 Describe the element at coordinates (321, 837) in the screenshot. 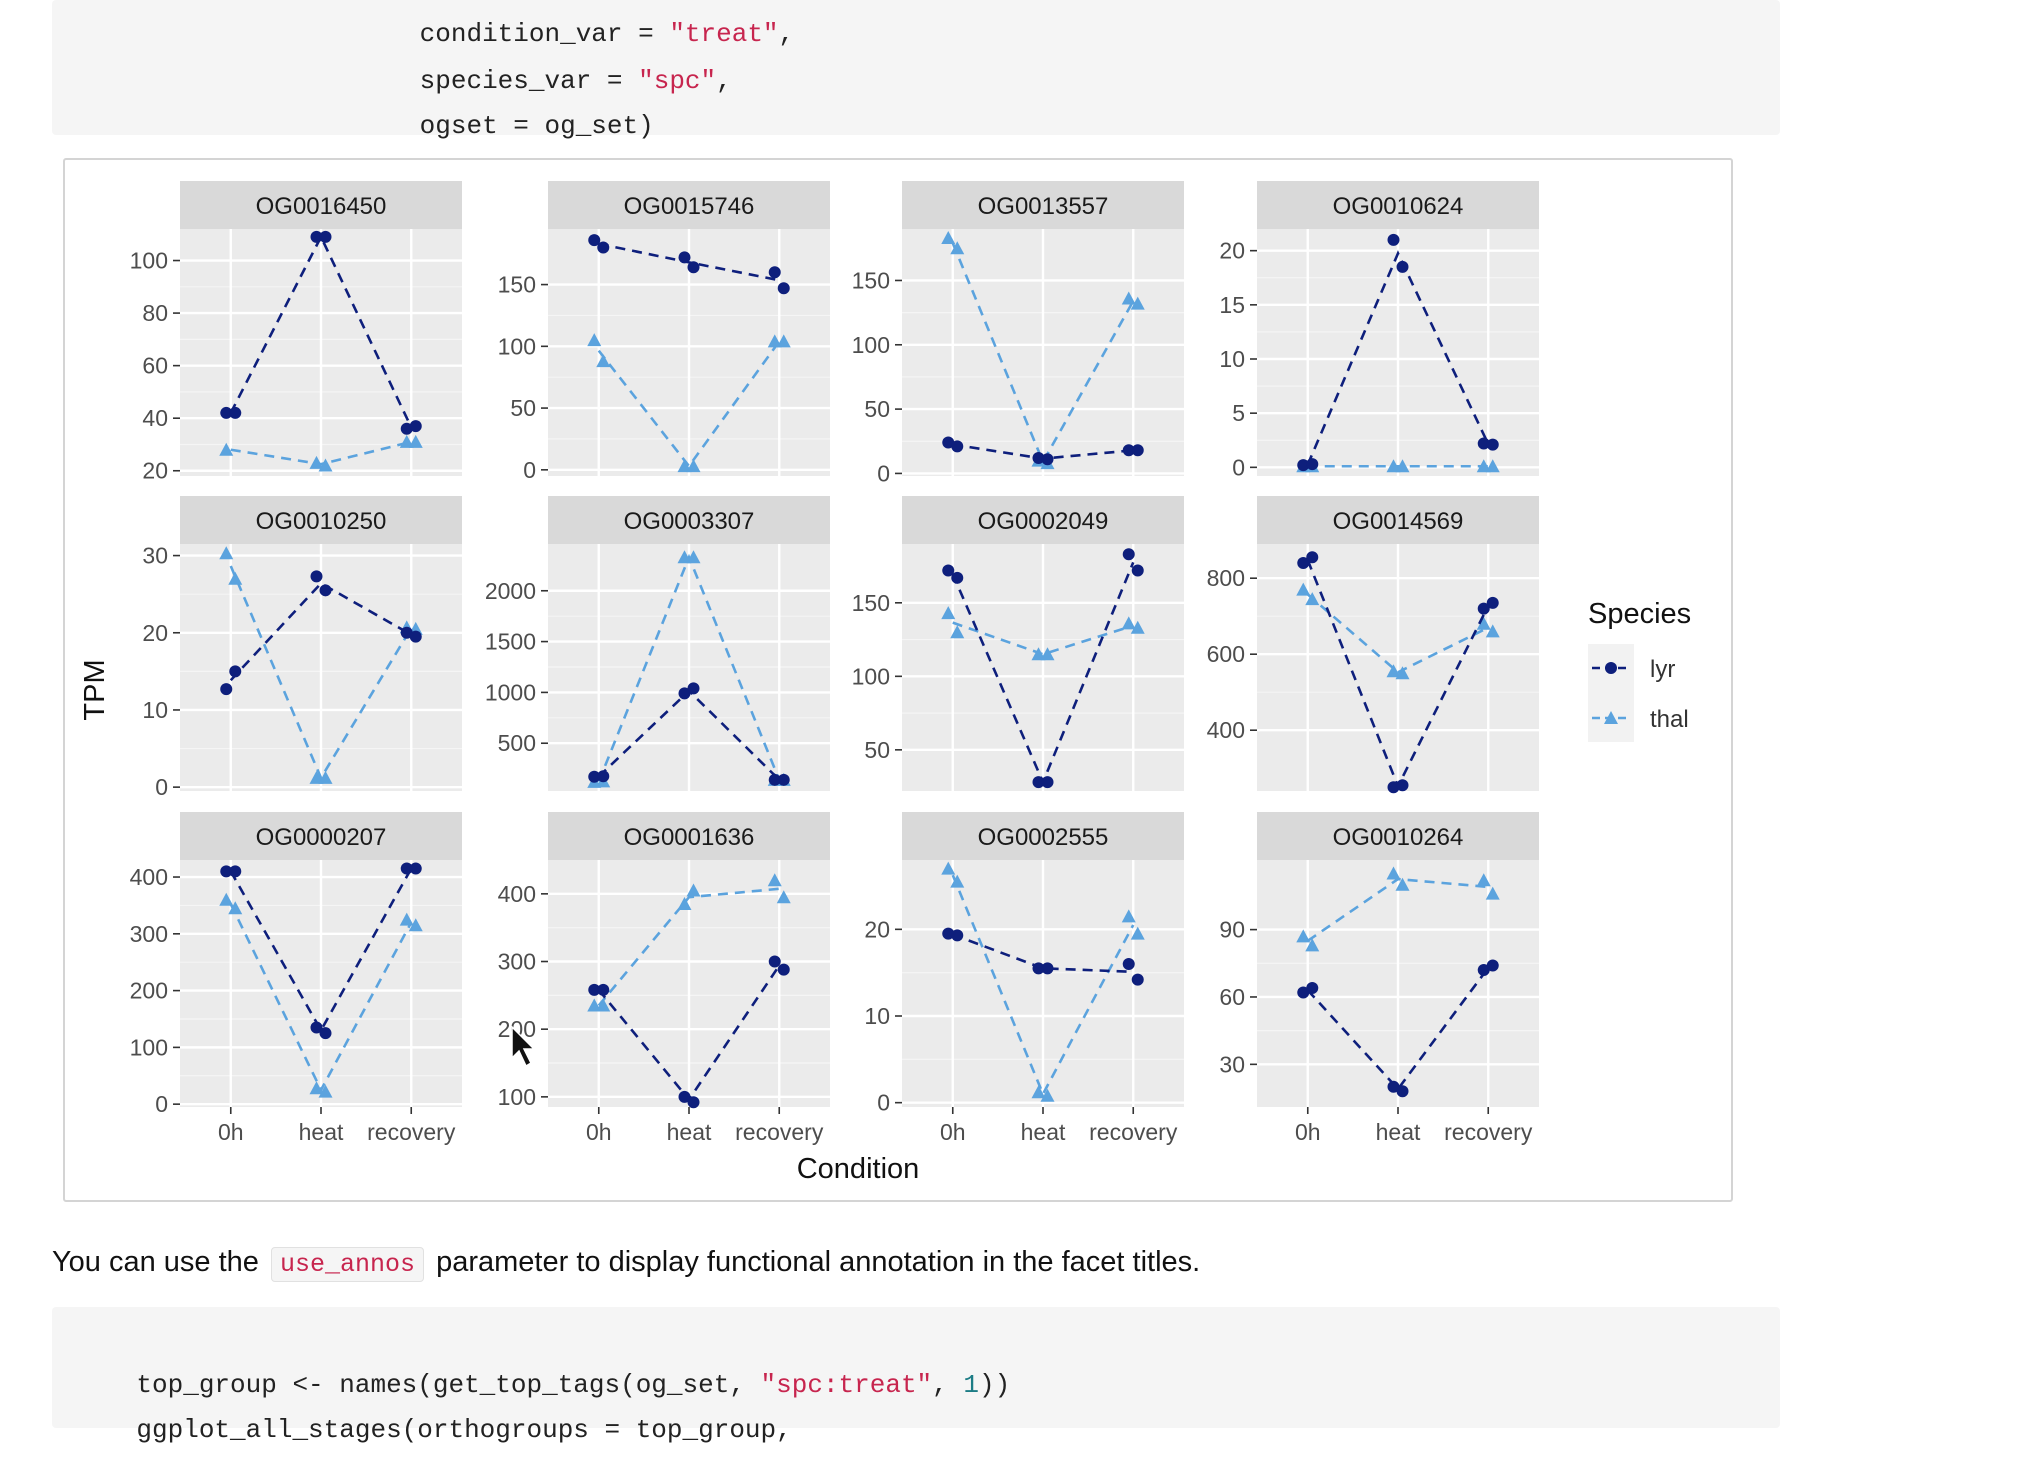

I see `facet-title: OG0000207` at that location.